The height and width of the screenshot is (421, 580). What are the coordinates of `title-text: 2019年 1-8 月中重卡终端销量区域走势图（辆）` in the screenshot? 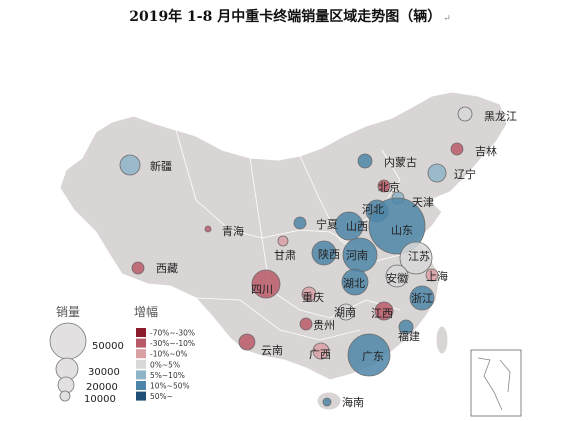 It's located at (285, 17).